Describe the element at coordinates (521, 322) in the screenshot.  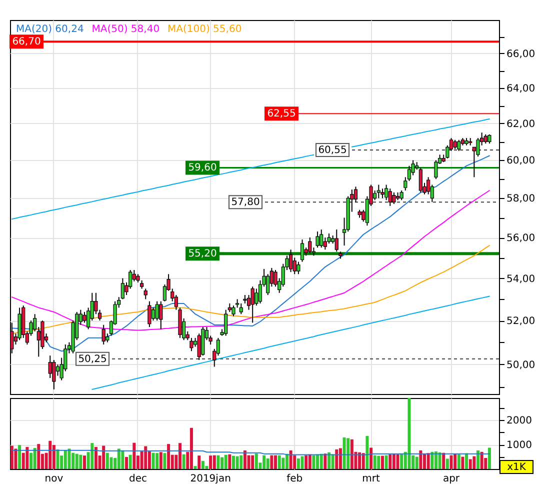
I see `y-tick-label: 52,00` at that location.